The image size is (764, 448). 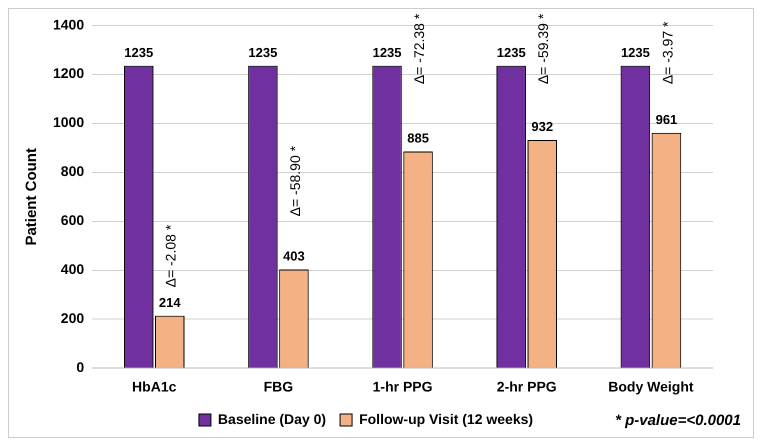 What do you see at coordinates (294, 256) in the screenshot?
I see `data-label: 403` at bounding box center [294, 256].